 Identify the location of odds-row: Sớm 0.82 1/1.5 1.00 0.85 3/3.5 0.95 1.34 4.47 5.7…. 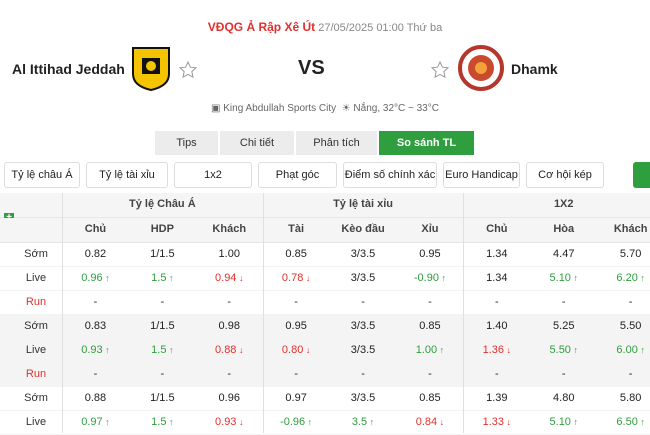
(325, 255).